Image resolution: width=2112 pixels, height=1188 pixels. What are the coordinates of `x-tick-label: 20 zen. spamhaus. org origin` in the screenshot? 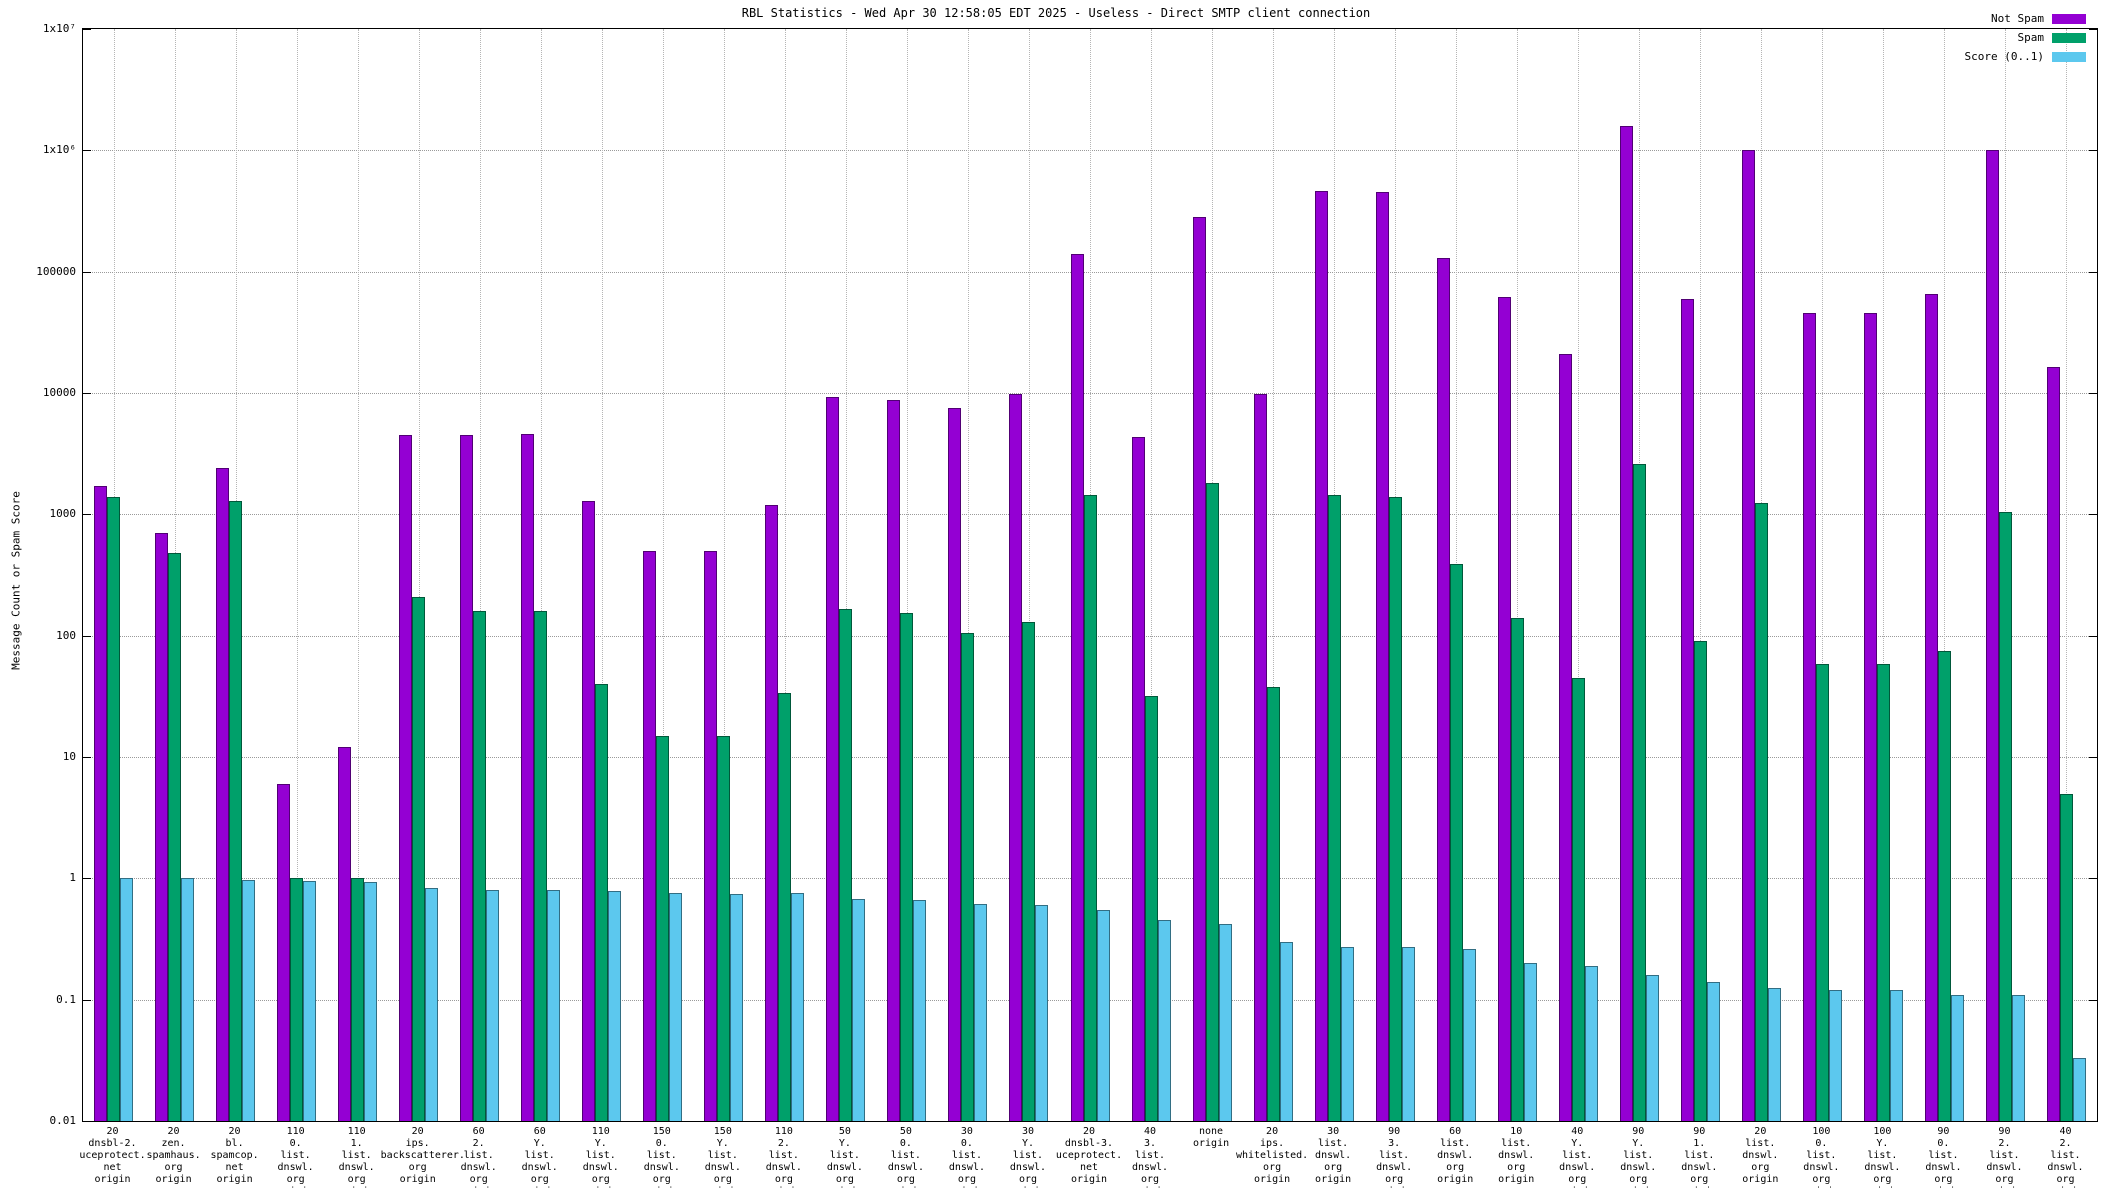 It's located at (174, 1156).